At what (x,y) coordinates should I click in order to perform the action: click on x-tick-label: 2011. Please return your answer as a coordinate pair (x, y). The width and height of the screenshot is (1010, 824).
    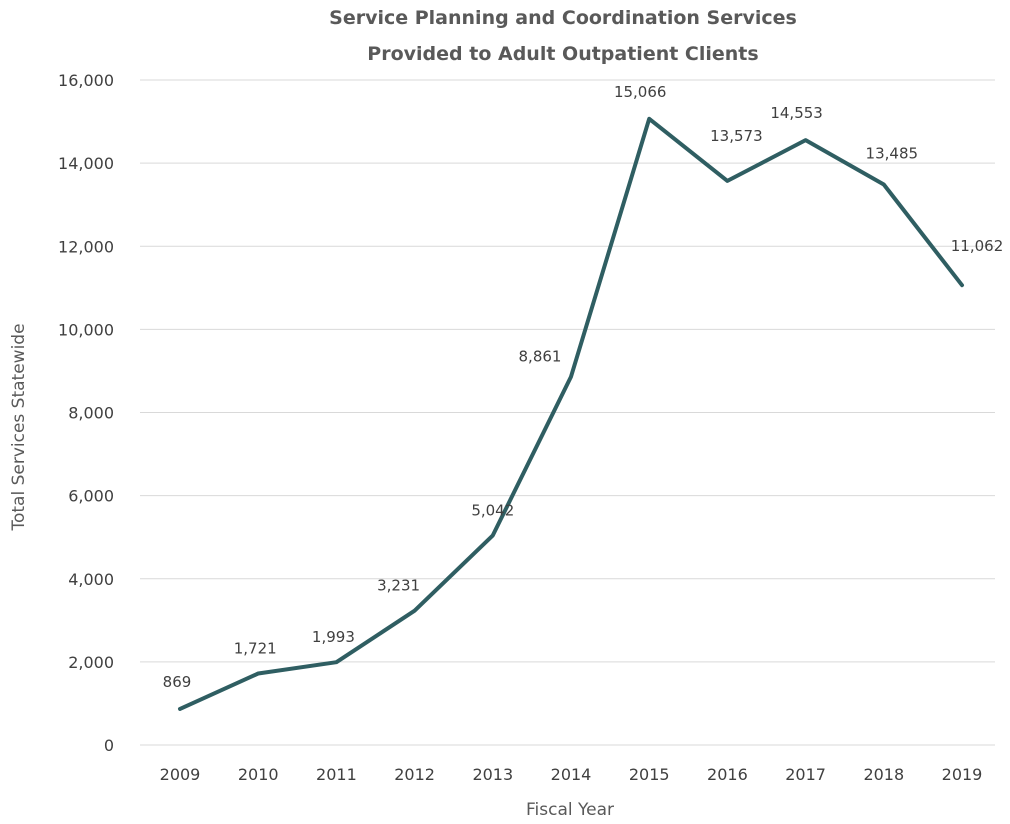
    Looking at the image, I should click on (336, 774).